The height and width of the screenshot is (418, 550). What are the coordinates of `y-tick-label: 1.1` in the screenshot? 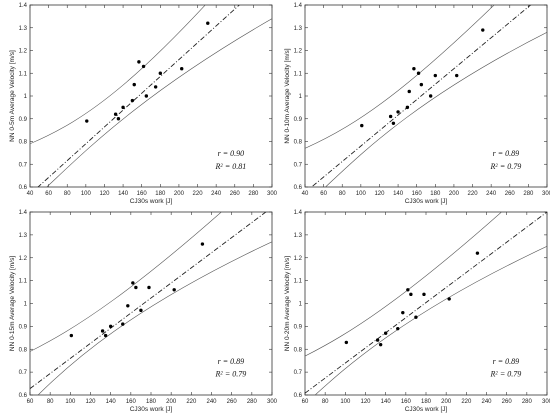 It's located at (23, 74).